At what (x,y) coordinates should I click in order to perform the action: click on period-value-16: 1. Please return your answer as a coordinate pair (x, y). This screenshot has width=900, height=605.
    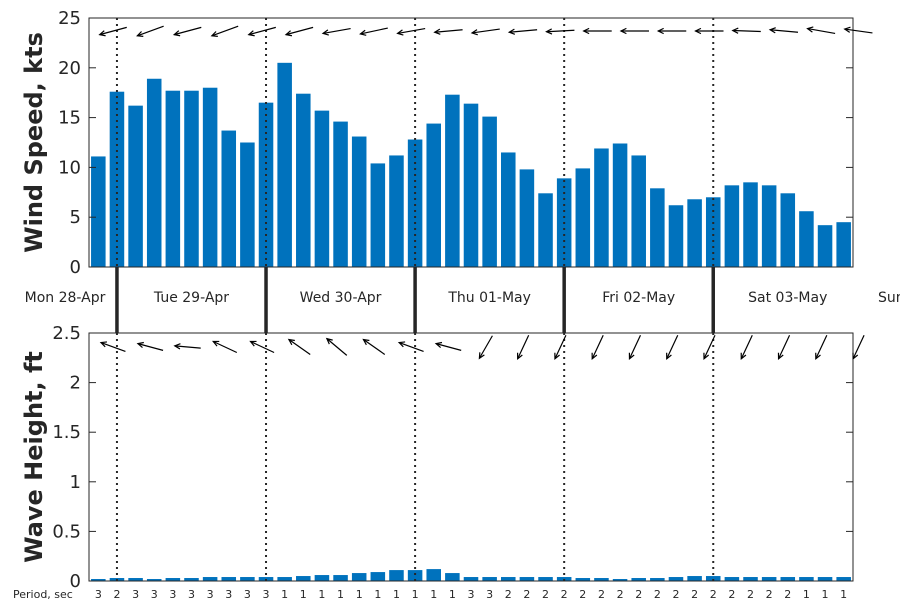
    Looking at the image, I should click on (396, 594).